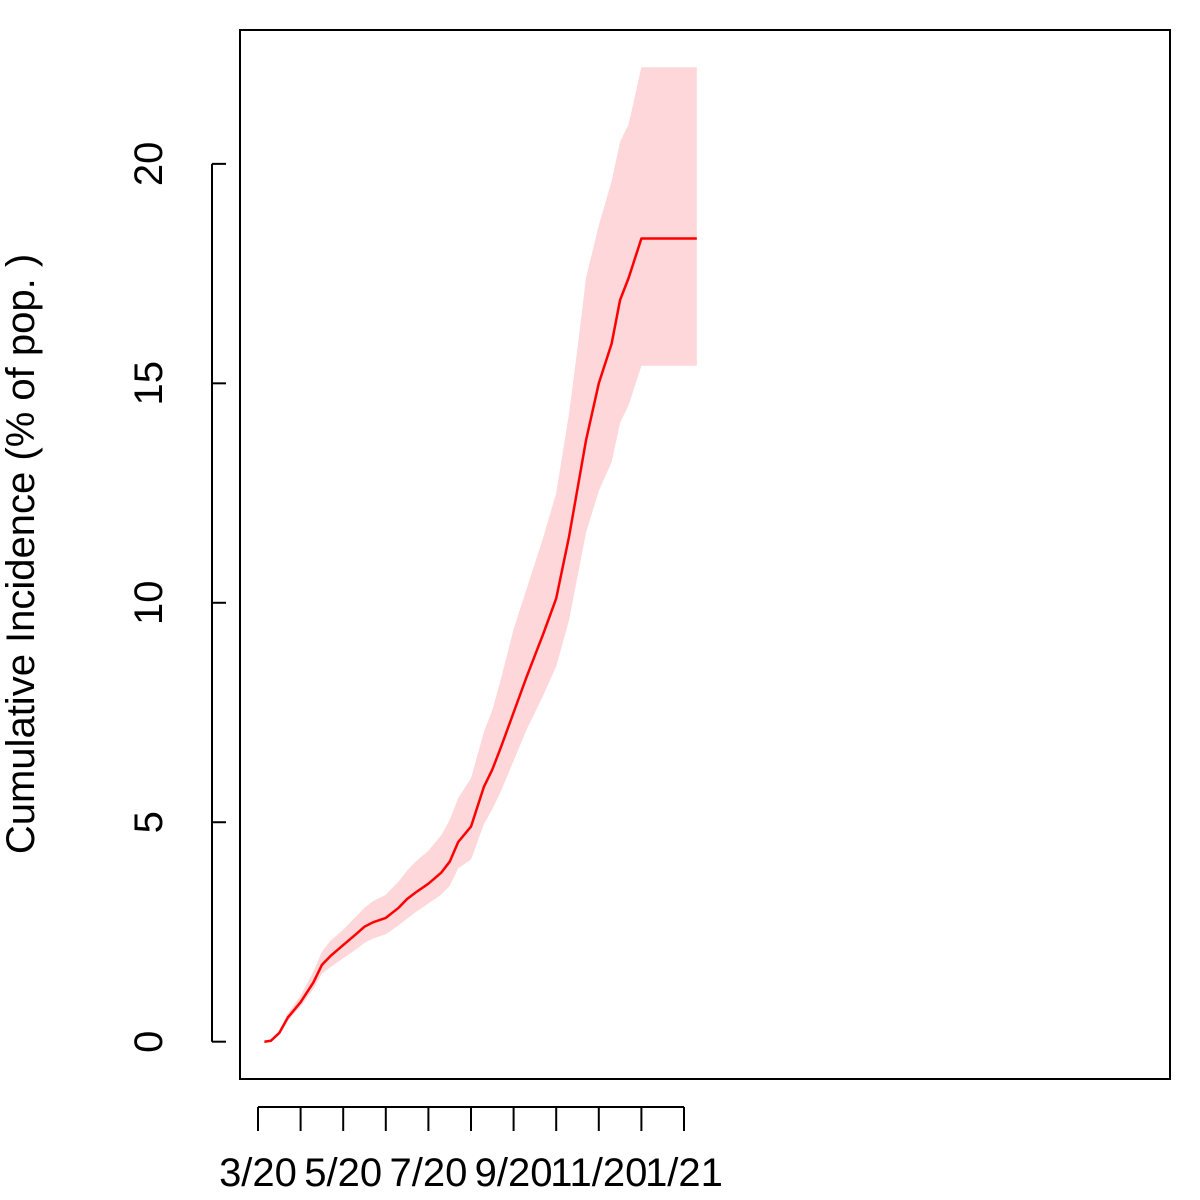 The height and width of the screenshot is (1200, 1200). Describe the element at coordinates (598, 1173) in the screenshot. I see `x-tick-label: 11/20` at that location.